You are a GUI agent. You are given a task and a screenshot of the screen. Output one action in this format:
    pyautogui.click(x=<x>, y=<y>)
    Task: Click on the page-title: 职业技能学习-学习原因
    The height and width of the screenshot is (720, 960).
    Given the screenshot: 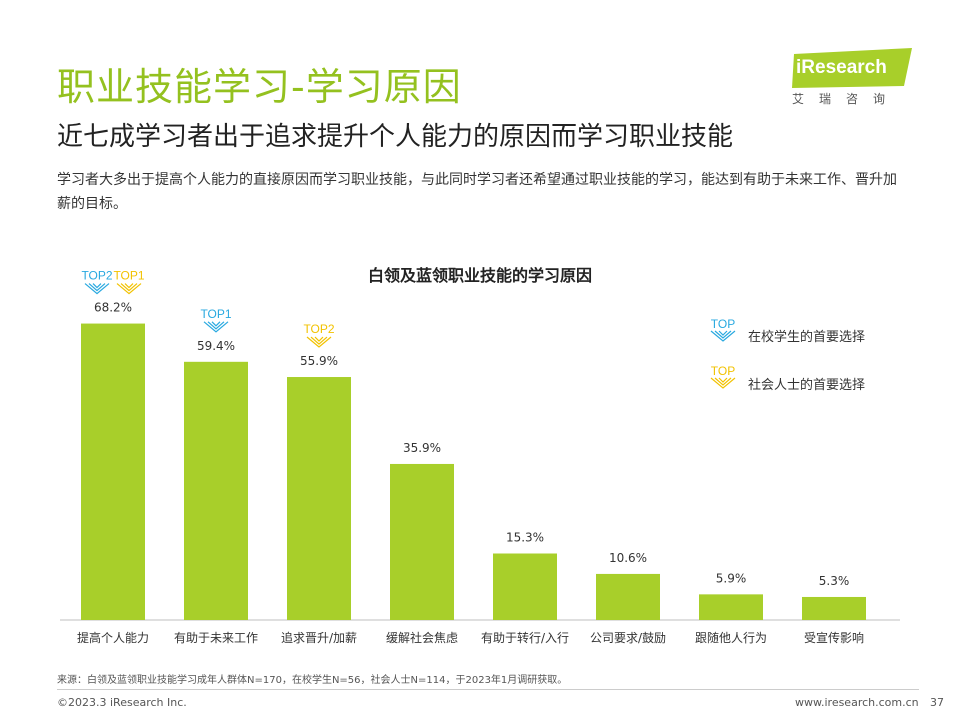 What is the action you would take?
    pyautogui.click(x=259, y=87)
    